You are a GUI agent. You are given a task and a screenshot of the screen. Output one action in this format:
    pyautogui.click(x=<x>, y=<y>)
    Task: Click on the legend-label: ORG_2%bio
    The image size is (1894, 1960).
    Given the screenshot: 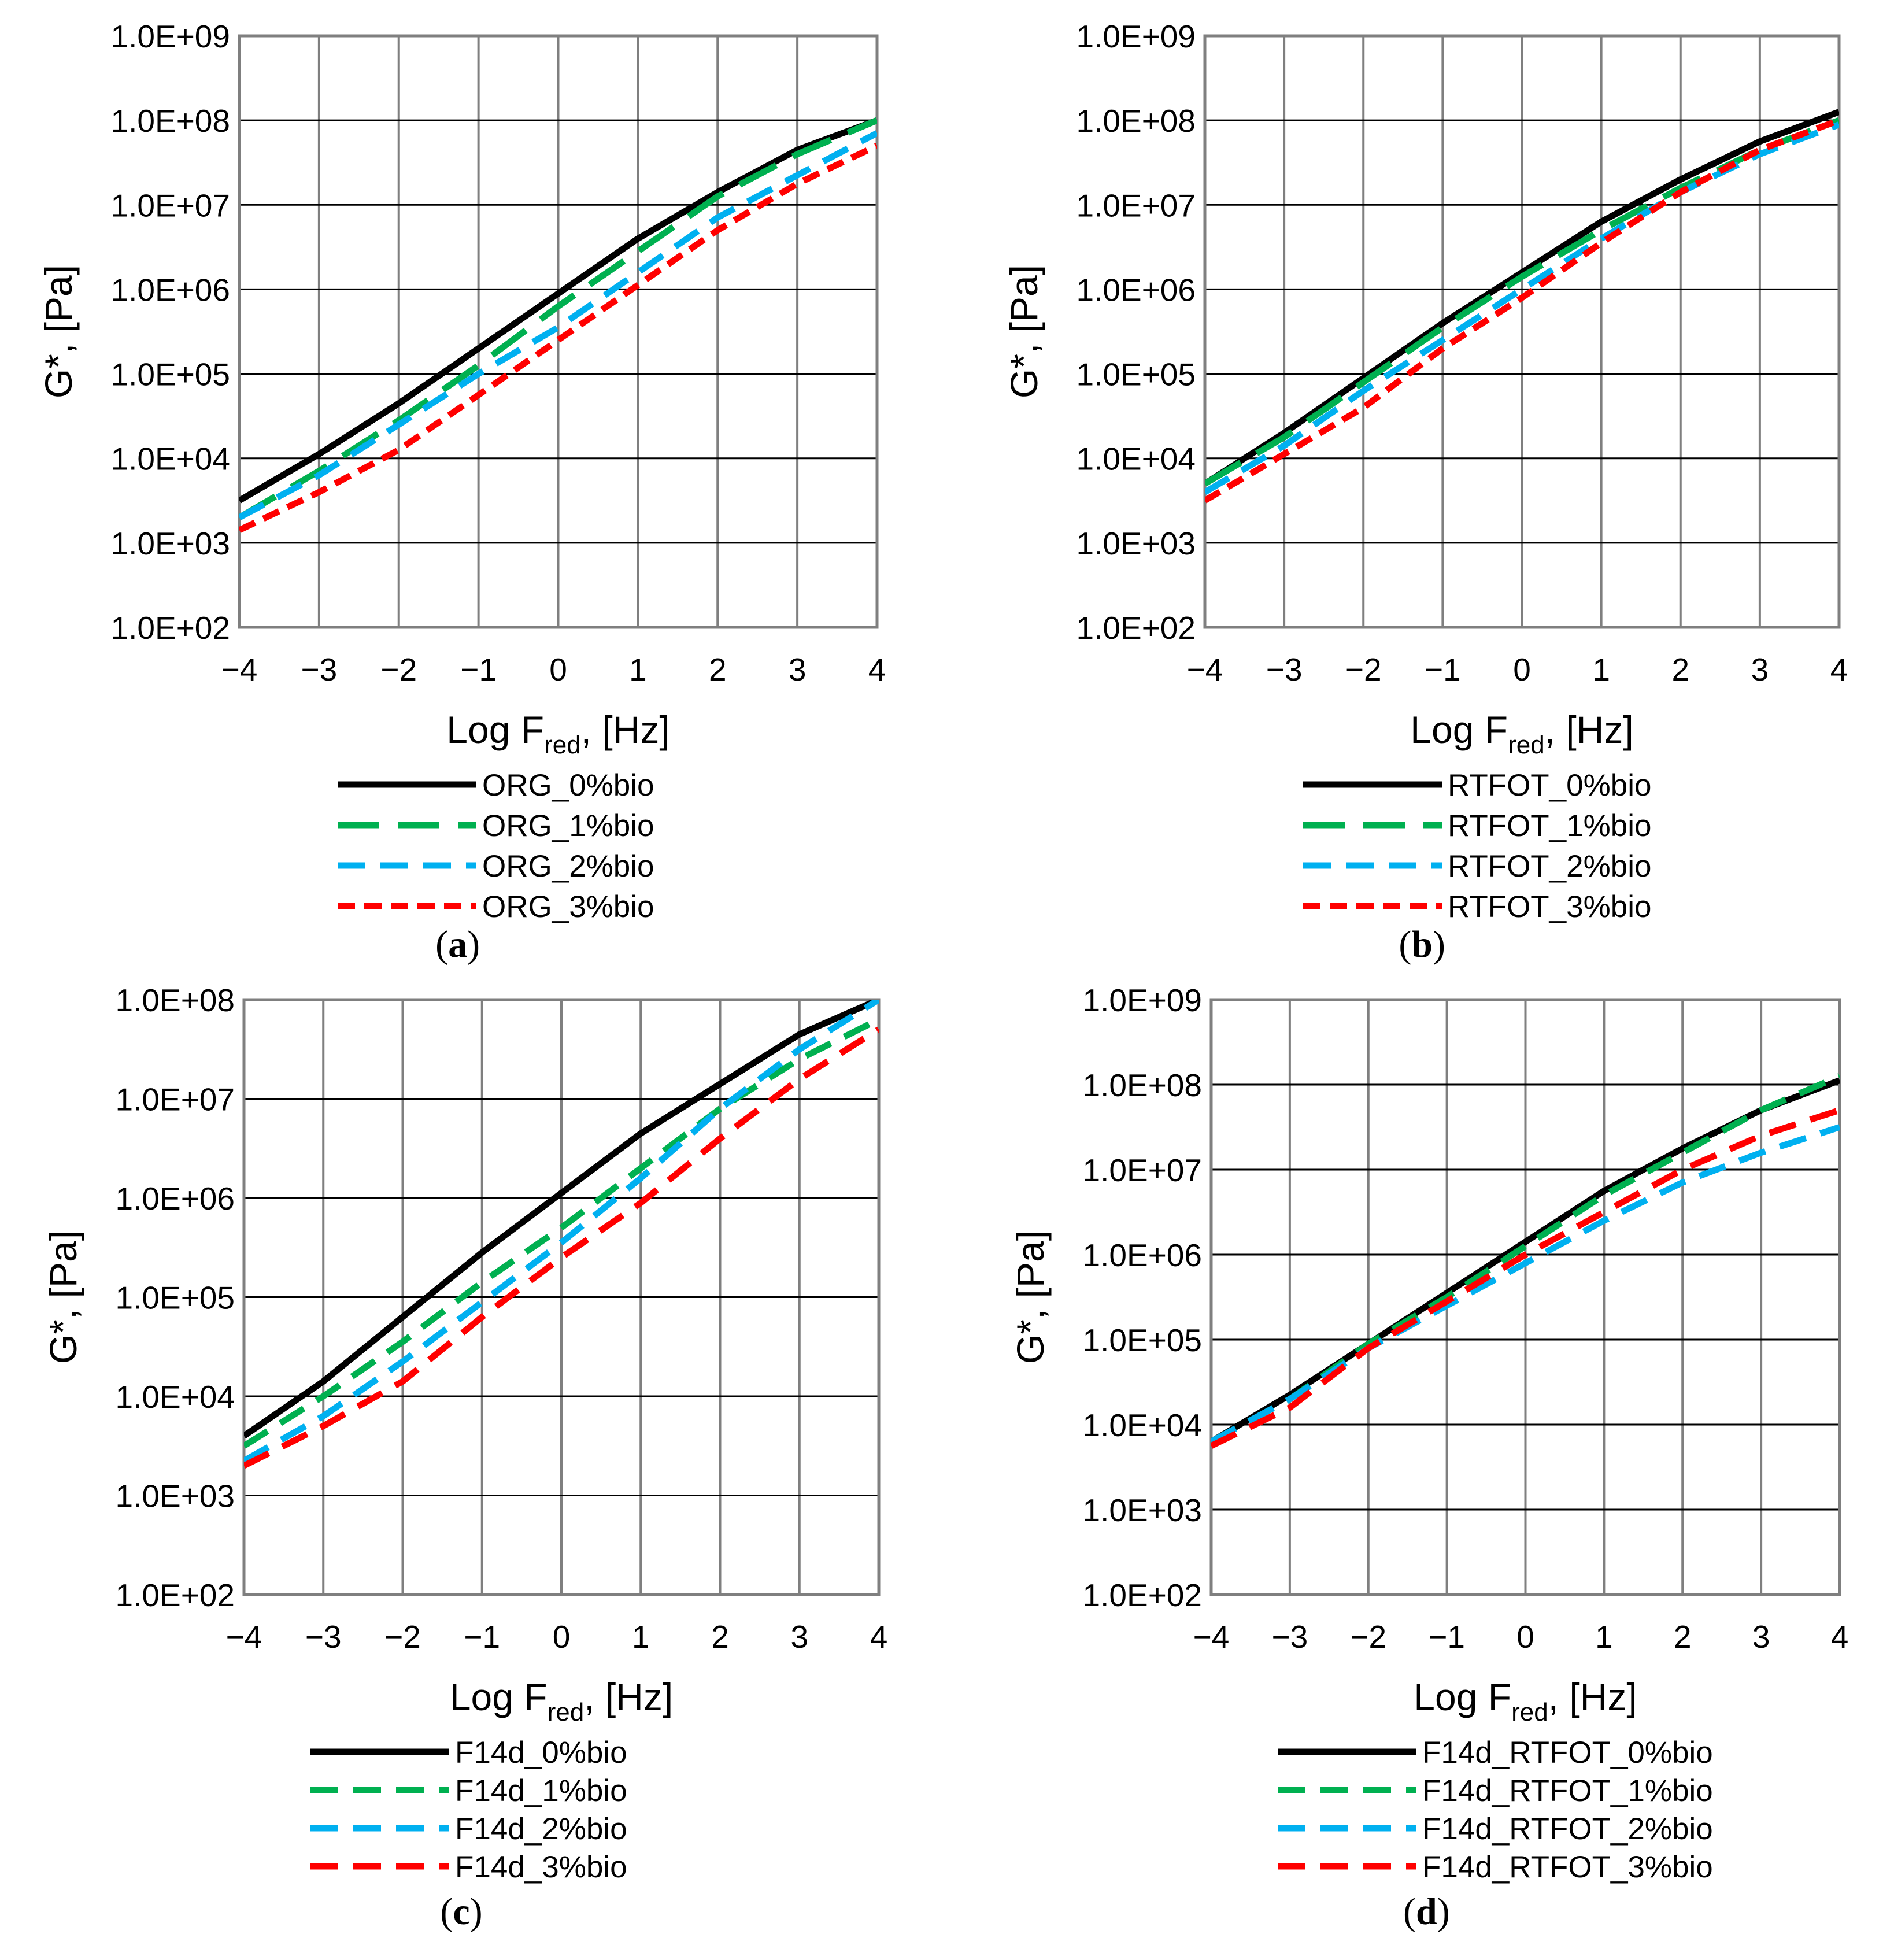 What is the action you would take?
    pyautogui.click(x=568, y=866)
    